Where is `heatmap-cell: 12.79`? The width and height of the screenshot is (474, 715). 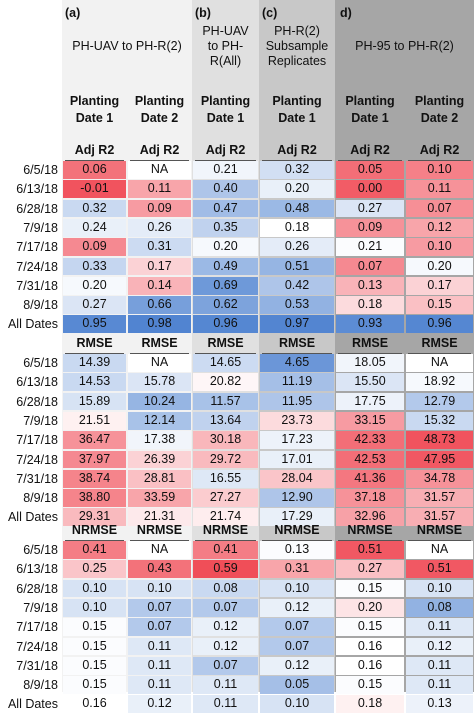
heatmap-cell: 12.79 is located at coordinates (439, 401).